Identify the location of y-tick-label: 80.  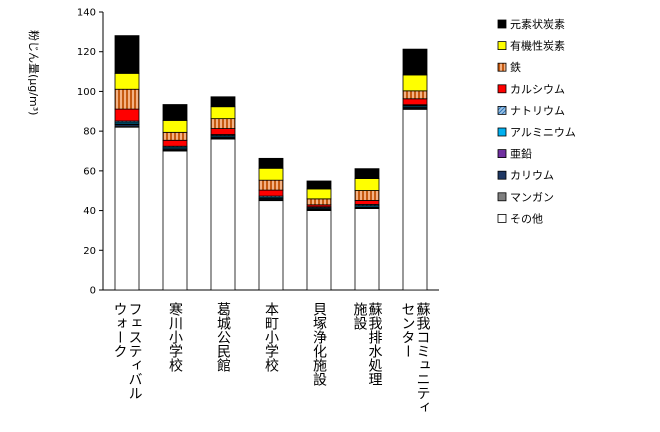
(89, 132).